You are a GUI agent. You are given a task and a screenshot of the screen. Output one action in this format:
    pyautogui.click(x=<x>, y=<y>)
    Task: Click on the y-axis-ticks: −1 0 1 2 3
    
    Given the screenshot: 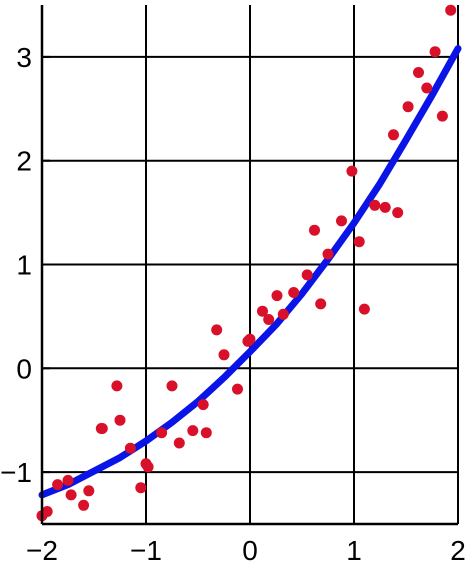 What is the action you would take?
    pyautogui.click(x=25, y=265)
    